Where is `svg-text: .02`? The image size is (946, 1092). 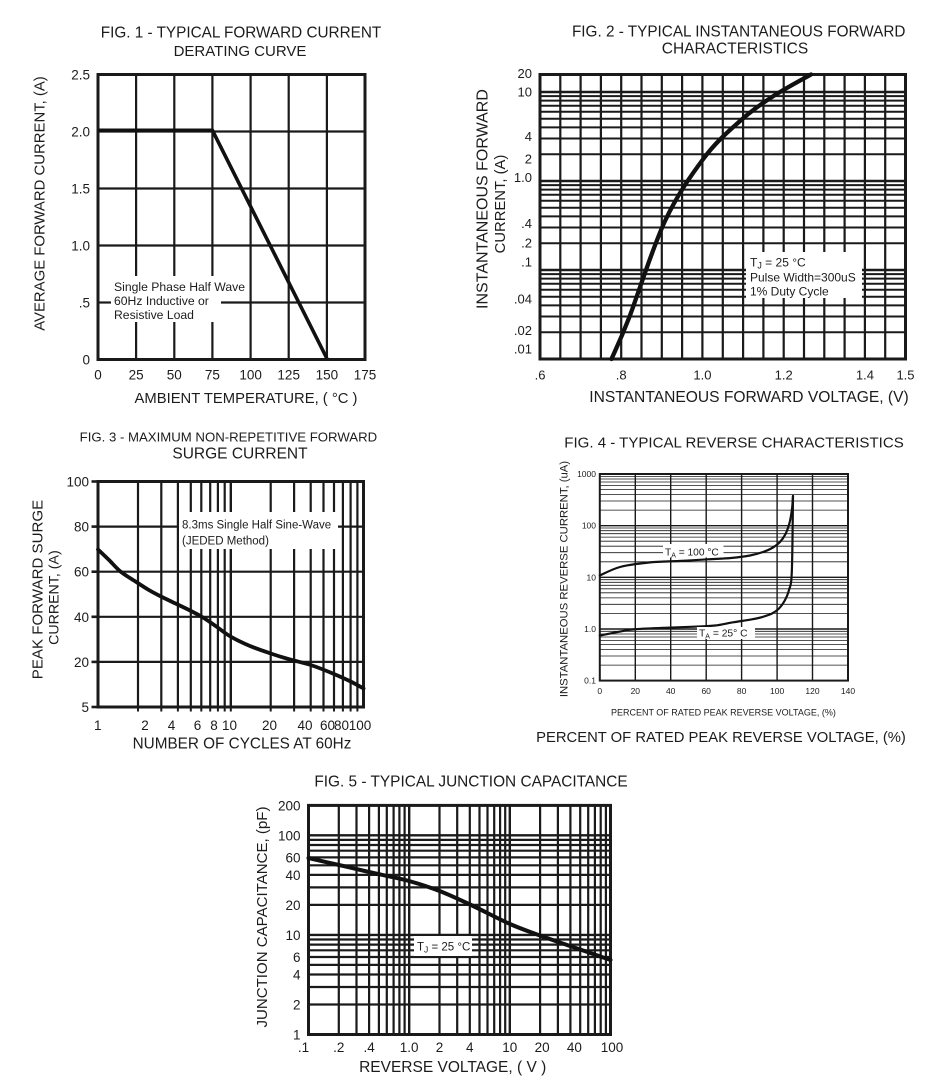
svg-text: .02 is located at coordinates (523, 330).